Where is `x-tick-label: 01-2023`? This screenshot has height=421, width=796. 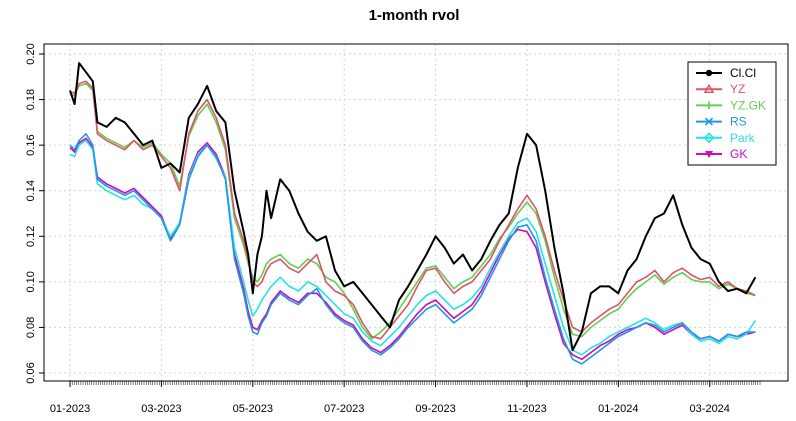
x-tick-label: 01-2023 is located at coordinates (70, 409).